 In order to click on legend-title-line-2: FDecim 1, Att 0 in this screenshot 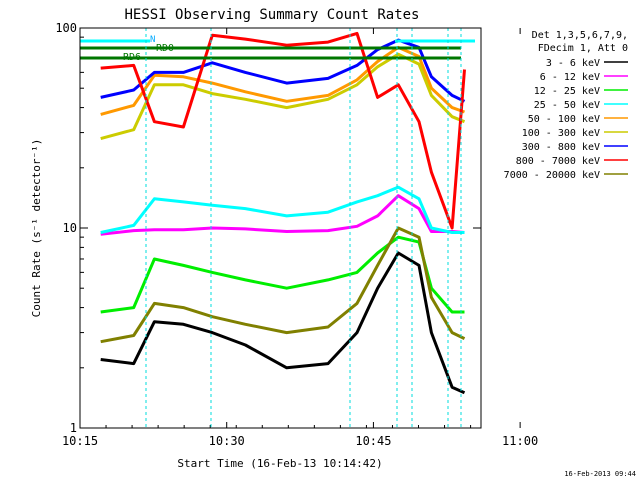, I will do `click(583, 48)`.